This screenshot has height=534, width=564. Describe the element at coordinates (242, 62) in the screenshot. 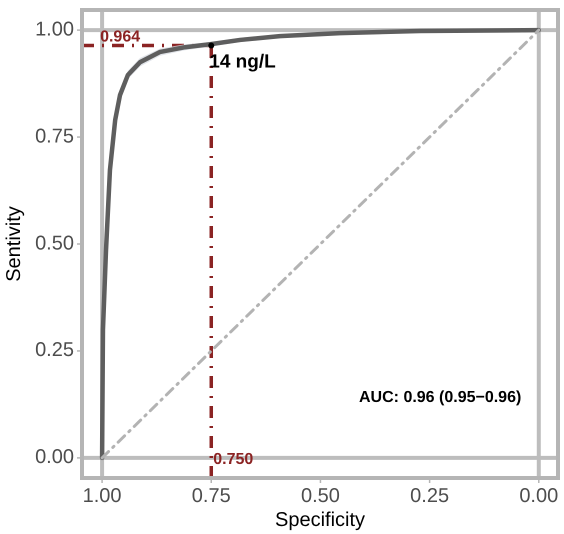

I see `annotation: 14 ng/L` at that location.